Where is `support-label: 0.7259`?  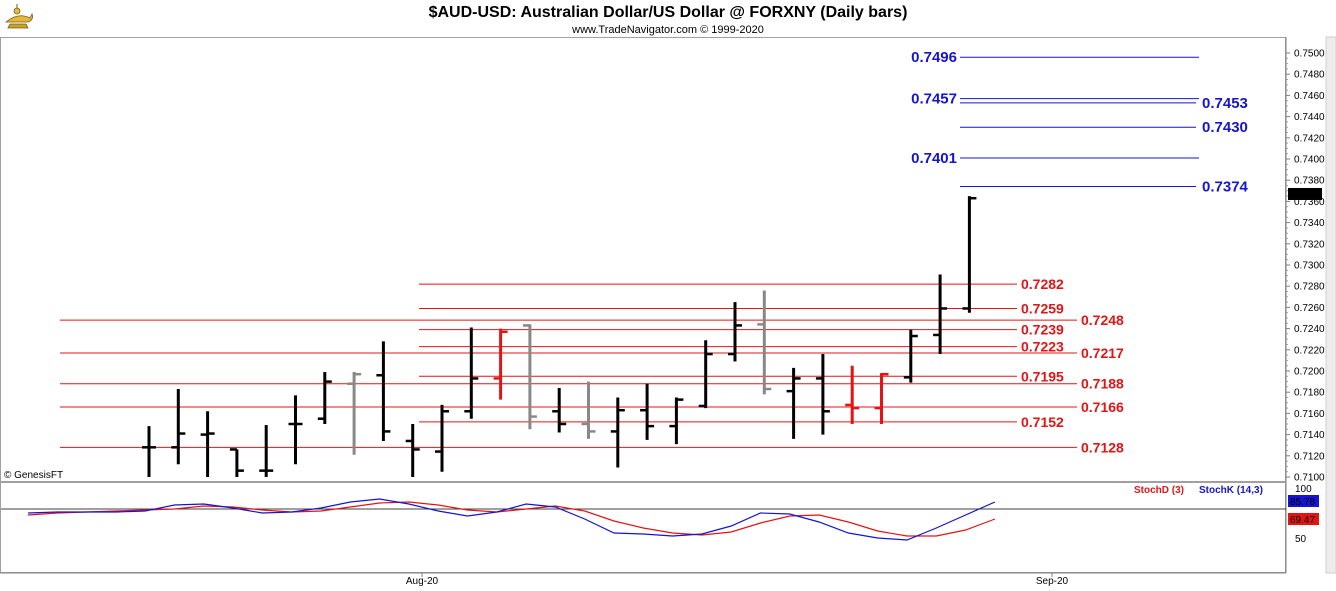 support-label: 0.7259 is located at coordinates (1042, 308).